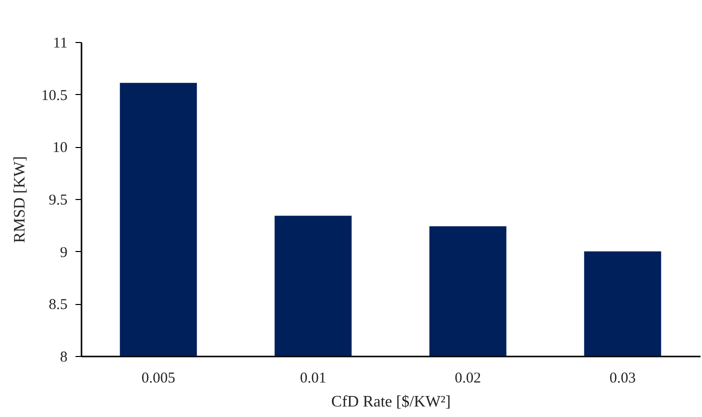 The width and height of the screenshot is (702, 417). I want to click on x-tick-label: 0.005, so click(159, 378).